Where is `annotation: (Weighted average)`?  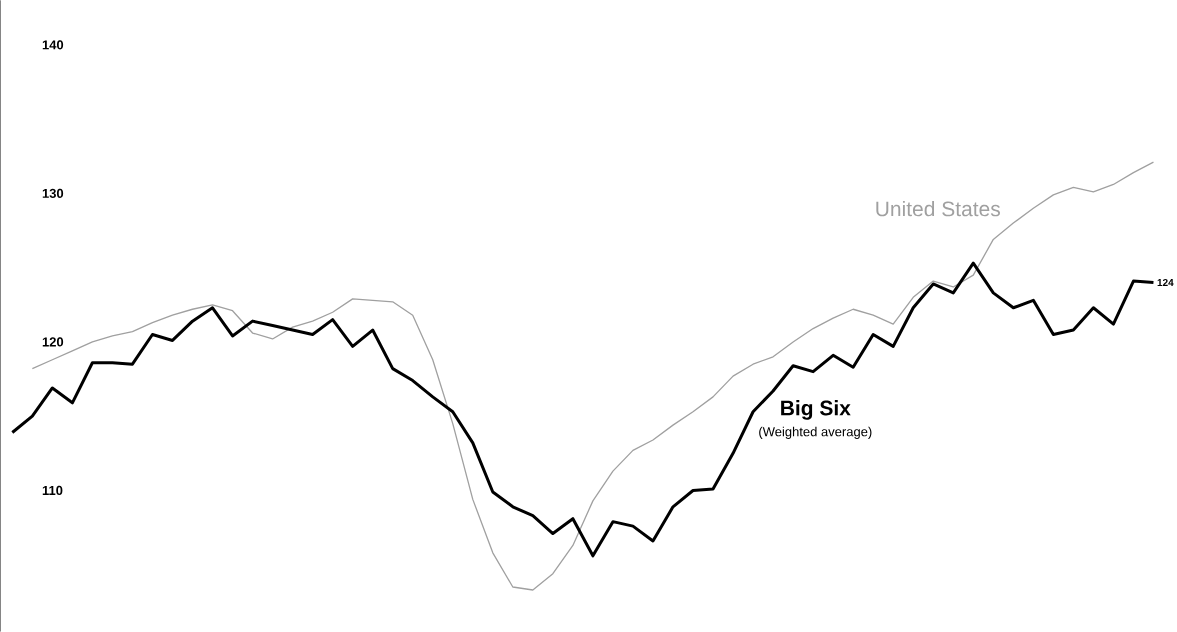 annotation: (Weighted average) is located at coordinates (815, 432).